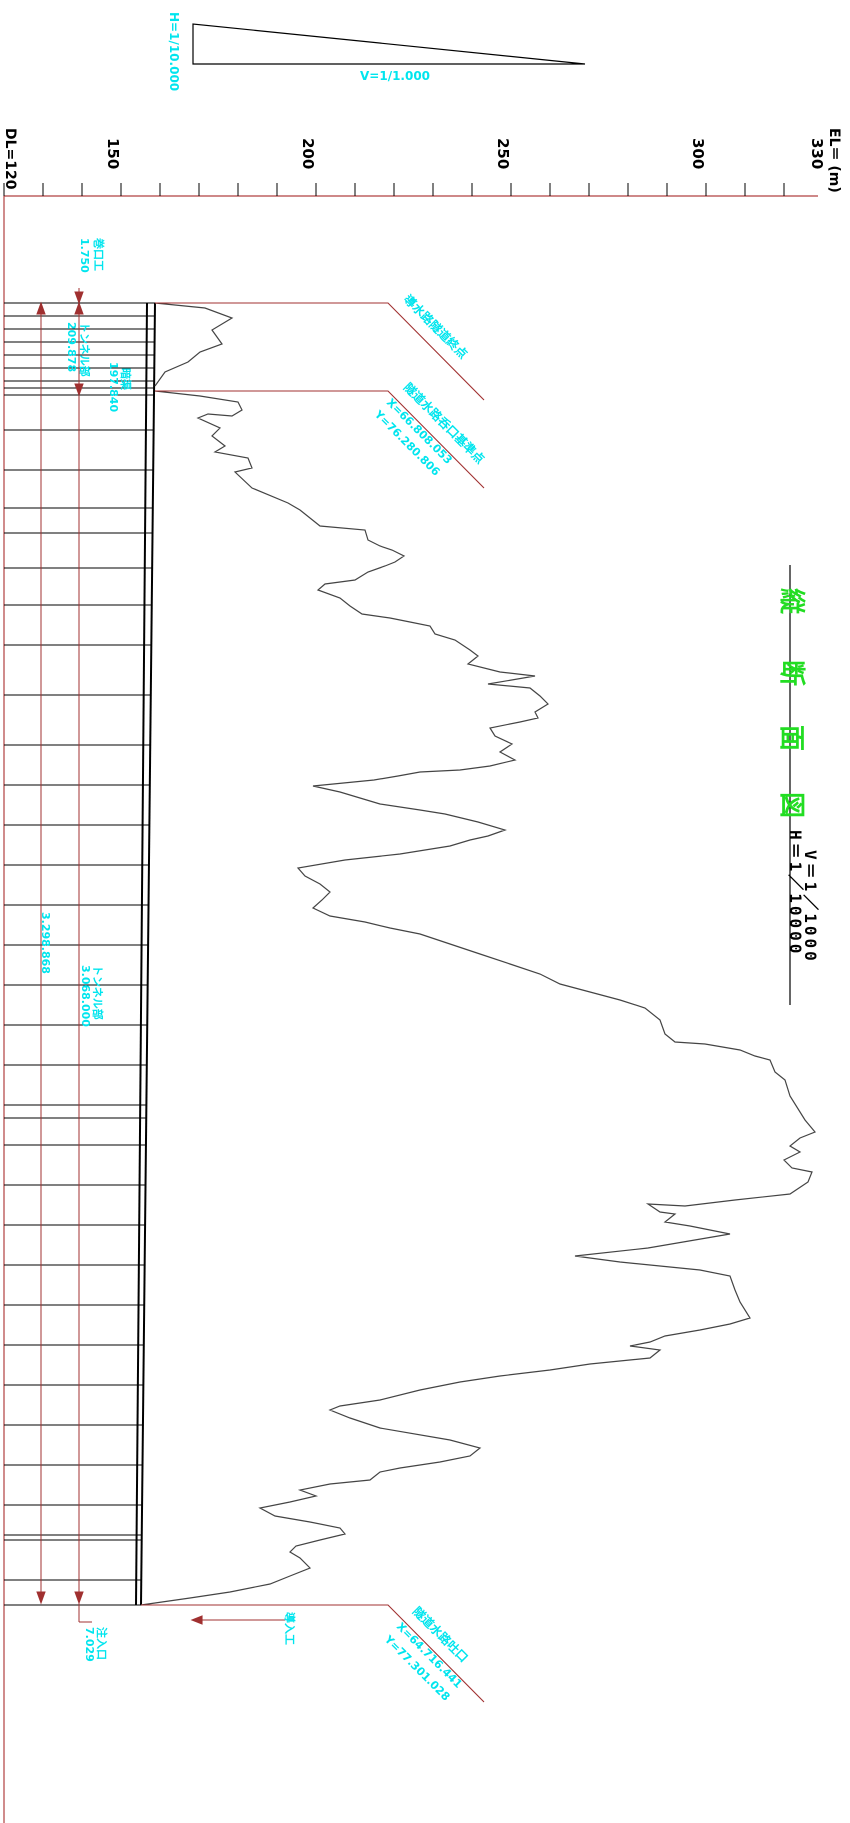 The width and height of the screenshot is (850, 1823). I want to click on axis-unit-label: EL＝ (m), so click(834, 160).